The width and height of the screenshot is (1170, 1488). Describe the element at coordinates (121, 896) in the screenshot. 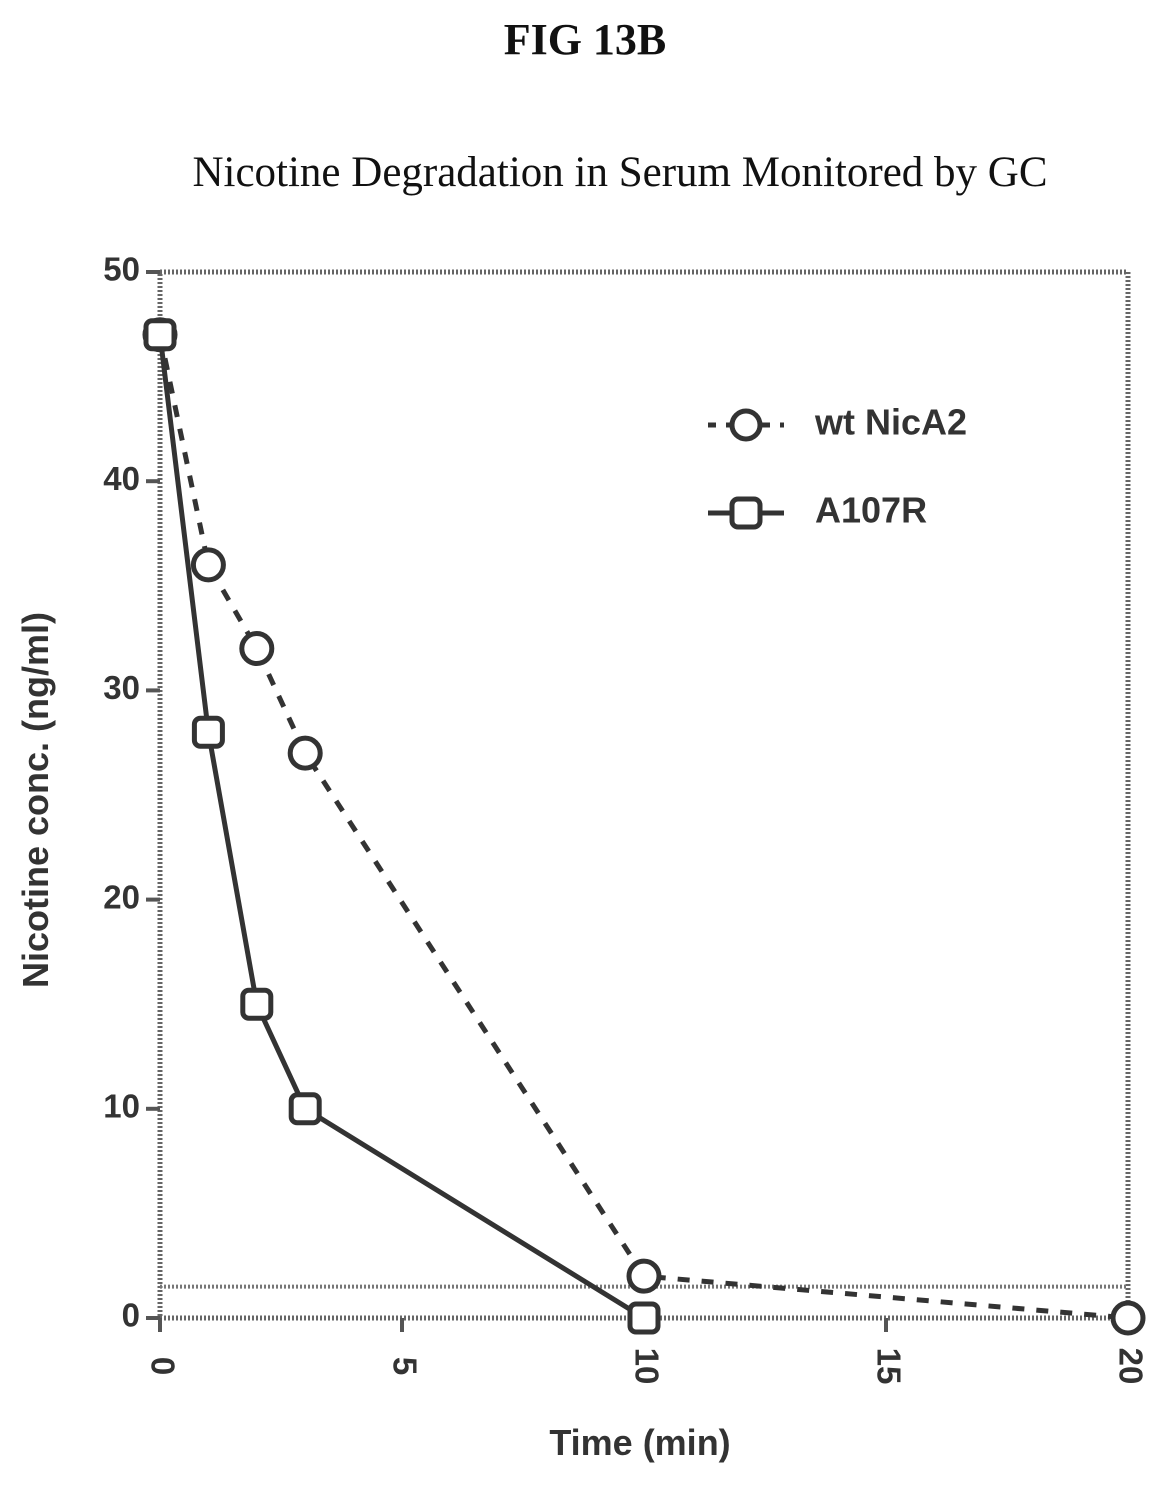

I see `y-tick-label: 20` at that location.